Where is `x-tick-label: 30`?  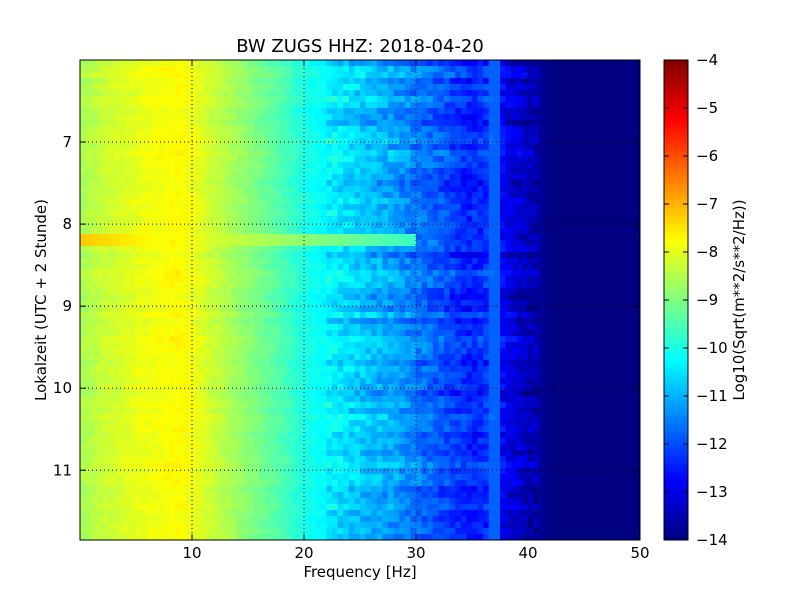 x-tick-label: 30 is located at coordinates (415, 553).